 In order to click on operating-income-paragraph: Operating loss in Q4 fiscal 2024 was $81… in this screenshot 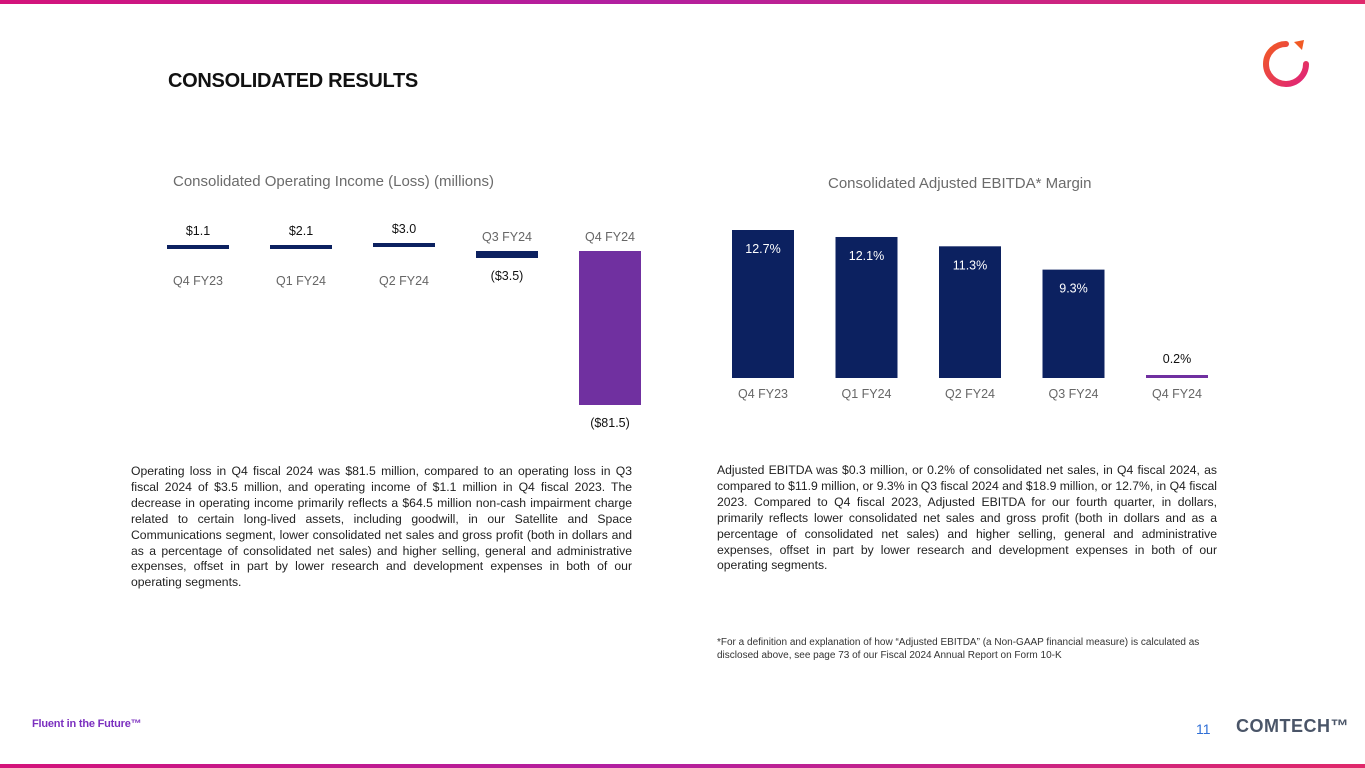, I will do `click(381, 527)`.